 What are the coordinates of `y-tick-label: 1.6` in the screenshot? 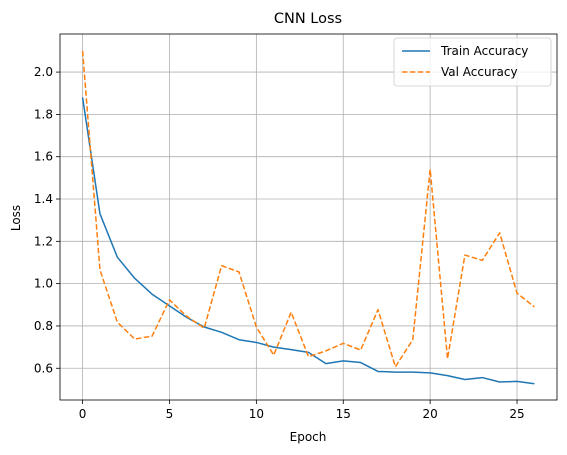 It's located at (43, 157).